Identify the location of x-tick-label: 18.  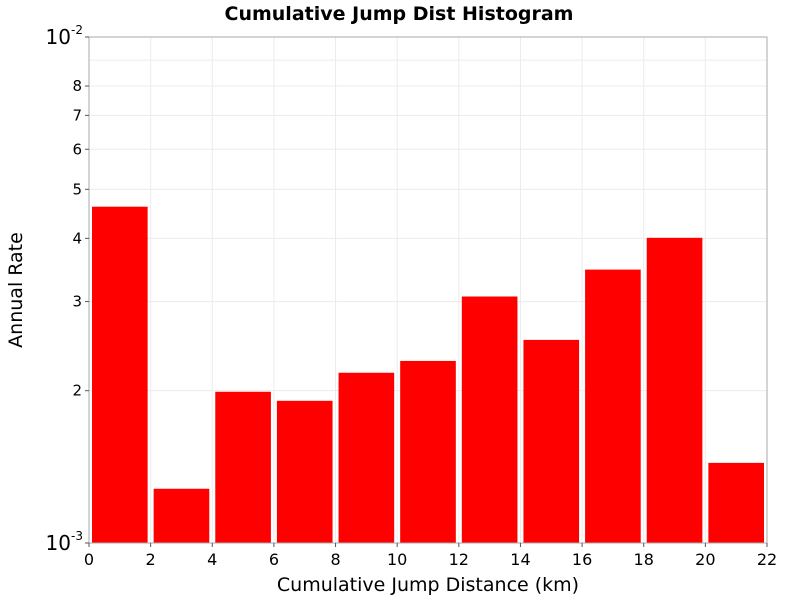
(644, 559).